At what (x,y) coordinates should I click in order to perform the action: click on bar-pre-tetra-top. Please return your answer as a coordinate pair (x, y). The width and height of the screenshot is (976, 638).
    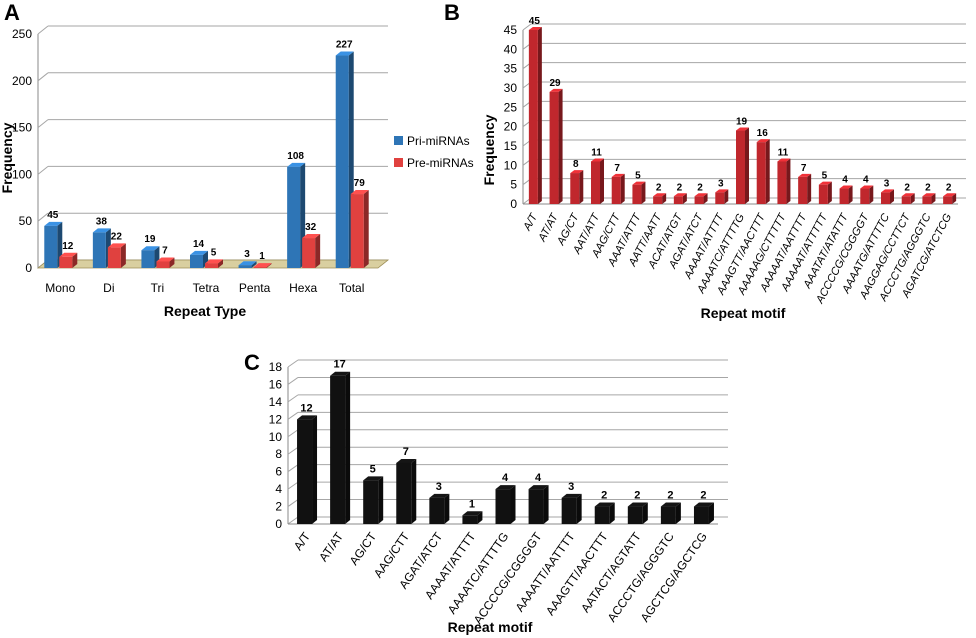
    Looking at the image, I should click on (214, 261).